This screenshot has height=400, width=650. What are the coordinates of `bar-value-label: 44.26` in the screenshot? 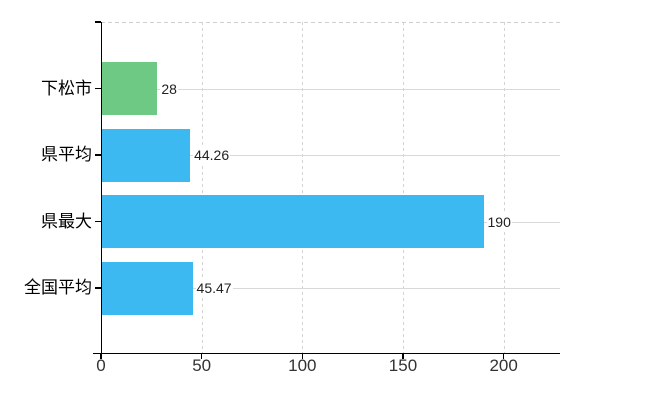 It's located at (212, 155).